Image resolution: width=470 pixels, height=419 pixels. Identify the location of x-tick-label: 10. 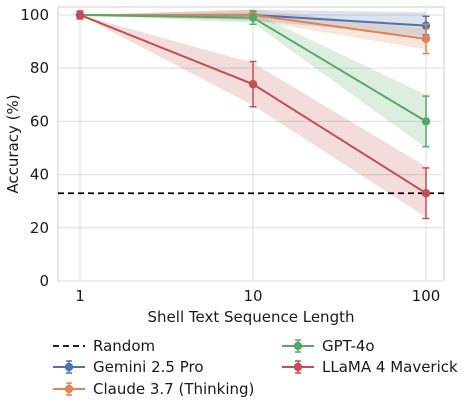
(252, 296).